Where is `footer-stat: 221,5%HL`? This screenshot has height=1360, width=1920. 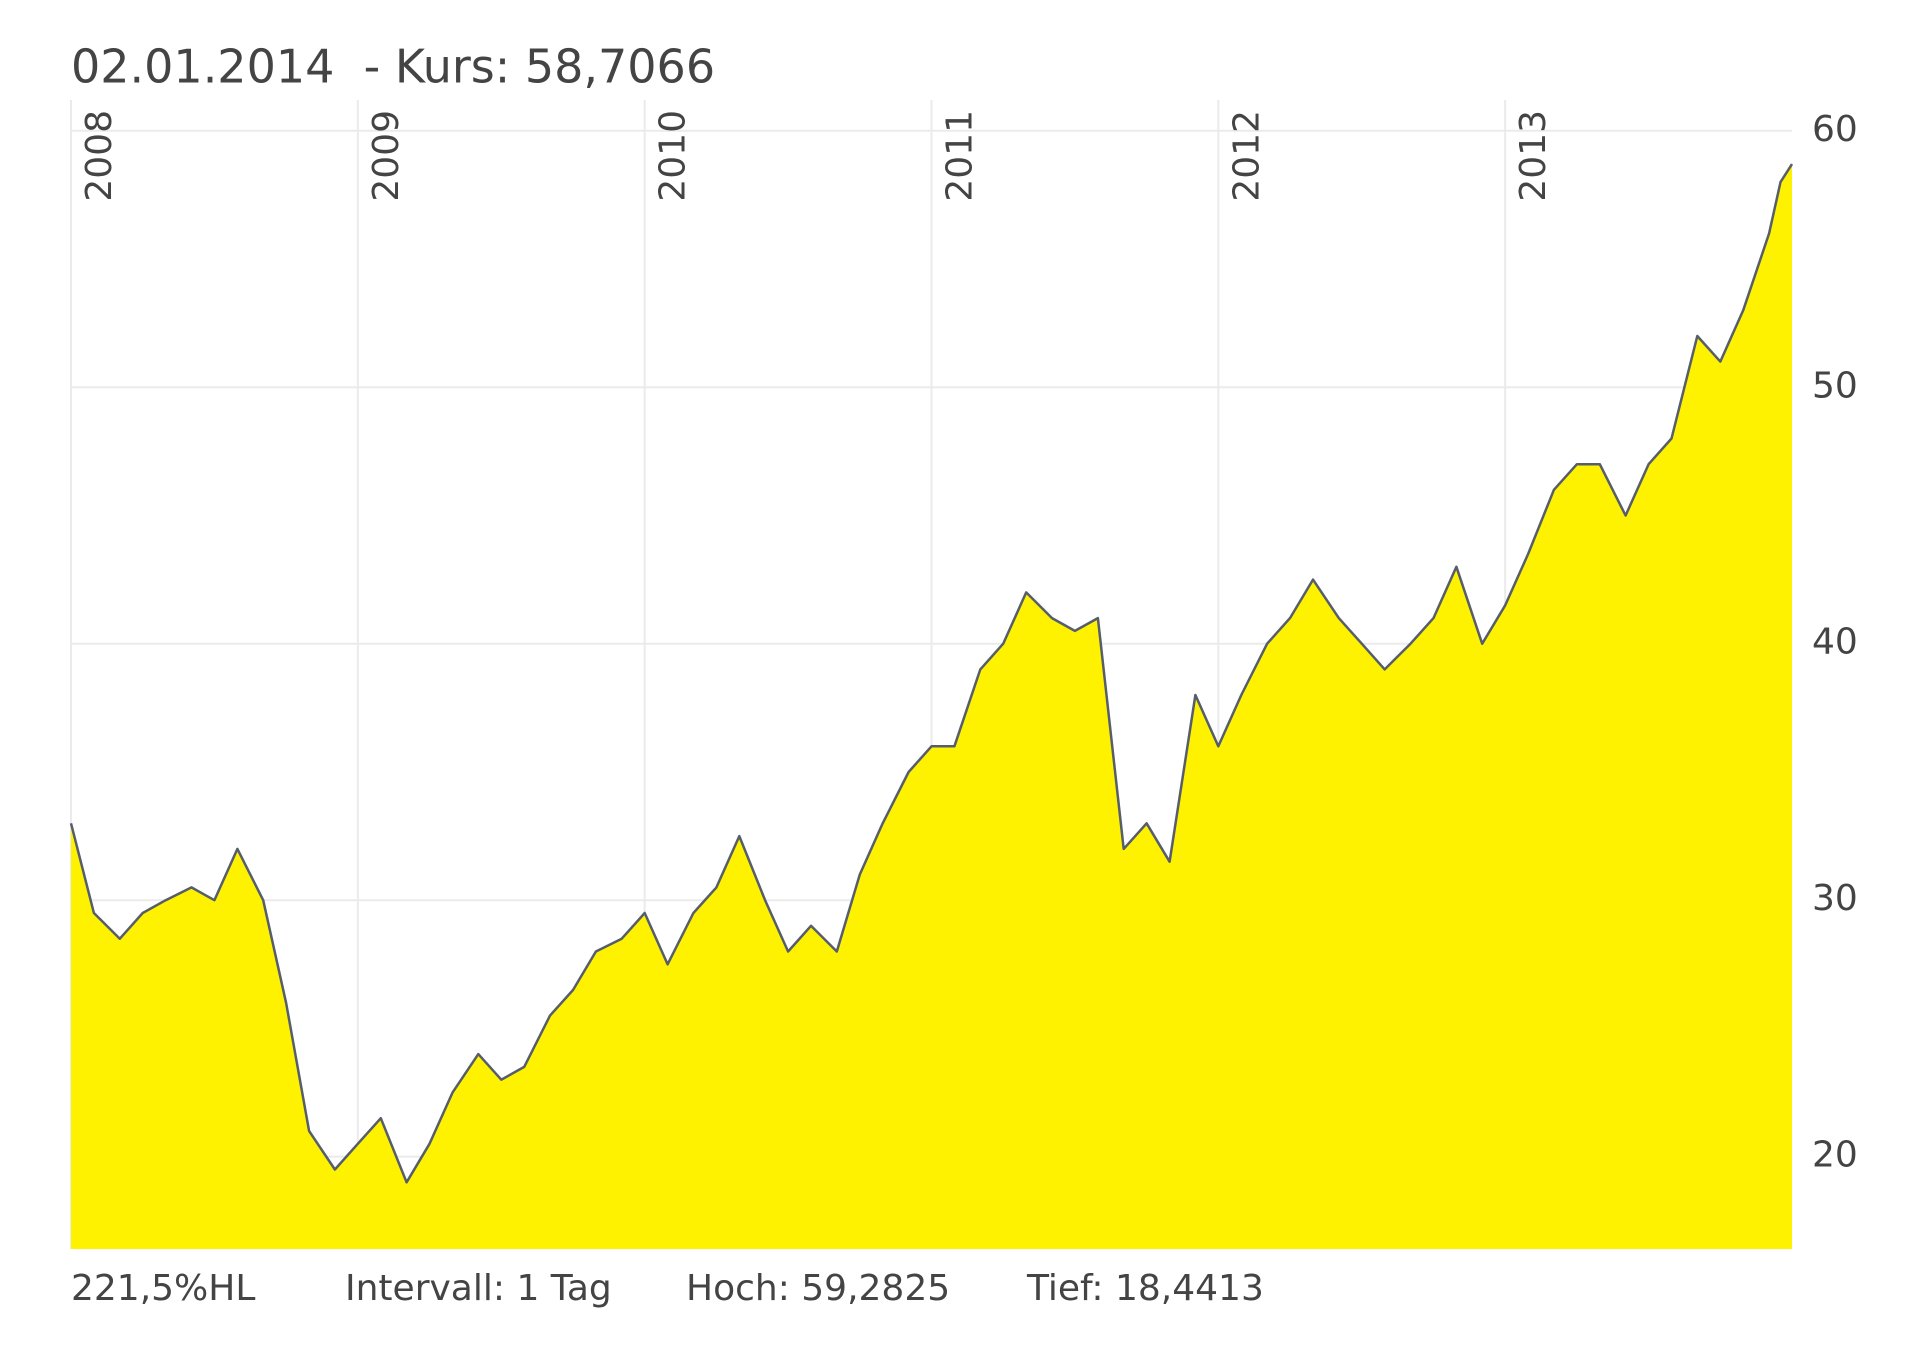
footer-stat: 221,5%HL is located at coordinates (163, 1288).